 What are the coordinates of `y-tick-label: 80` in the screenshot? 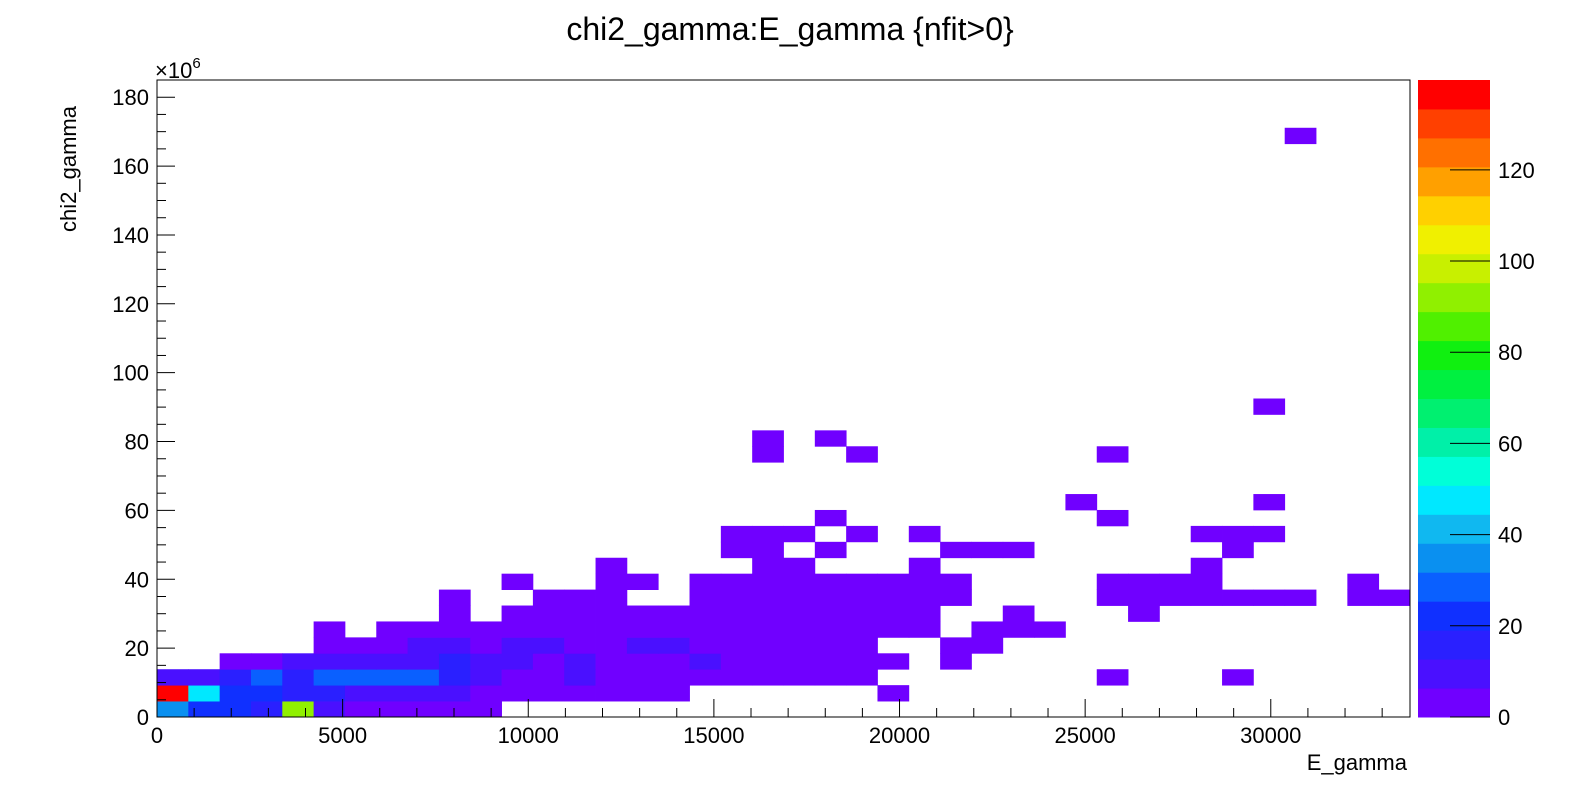 It's located at (137, 442).